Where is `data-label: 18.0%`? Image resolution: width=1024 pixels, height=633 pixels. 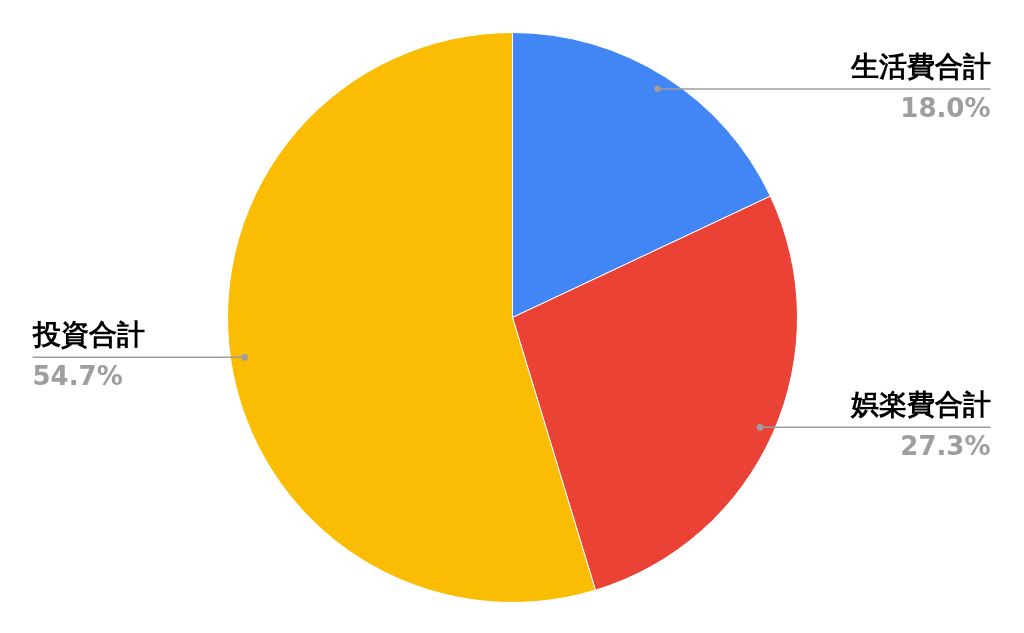
data-label: 18.0% is located at coordinates (945, 107).